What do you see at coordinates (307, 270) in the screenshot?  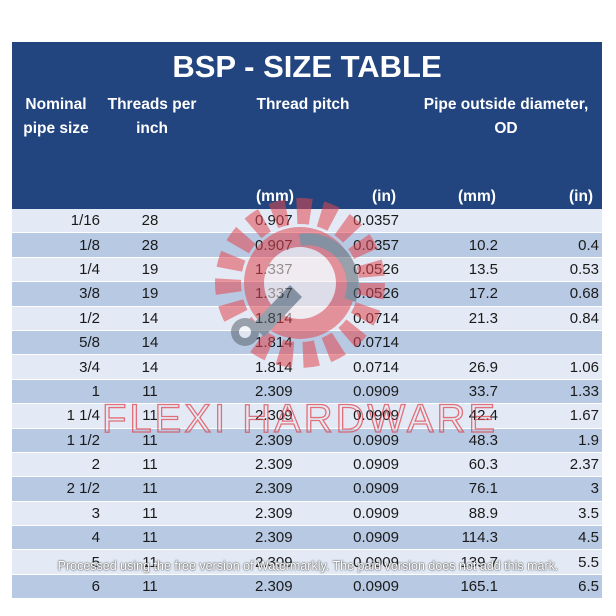 I see `table-row: 1/4 19 1.337 0.0526 13.5 0.53` at bounding box center [307, 270].